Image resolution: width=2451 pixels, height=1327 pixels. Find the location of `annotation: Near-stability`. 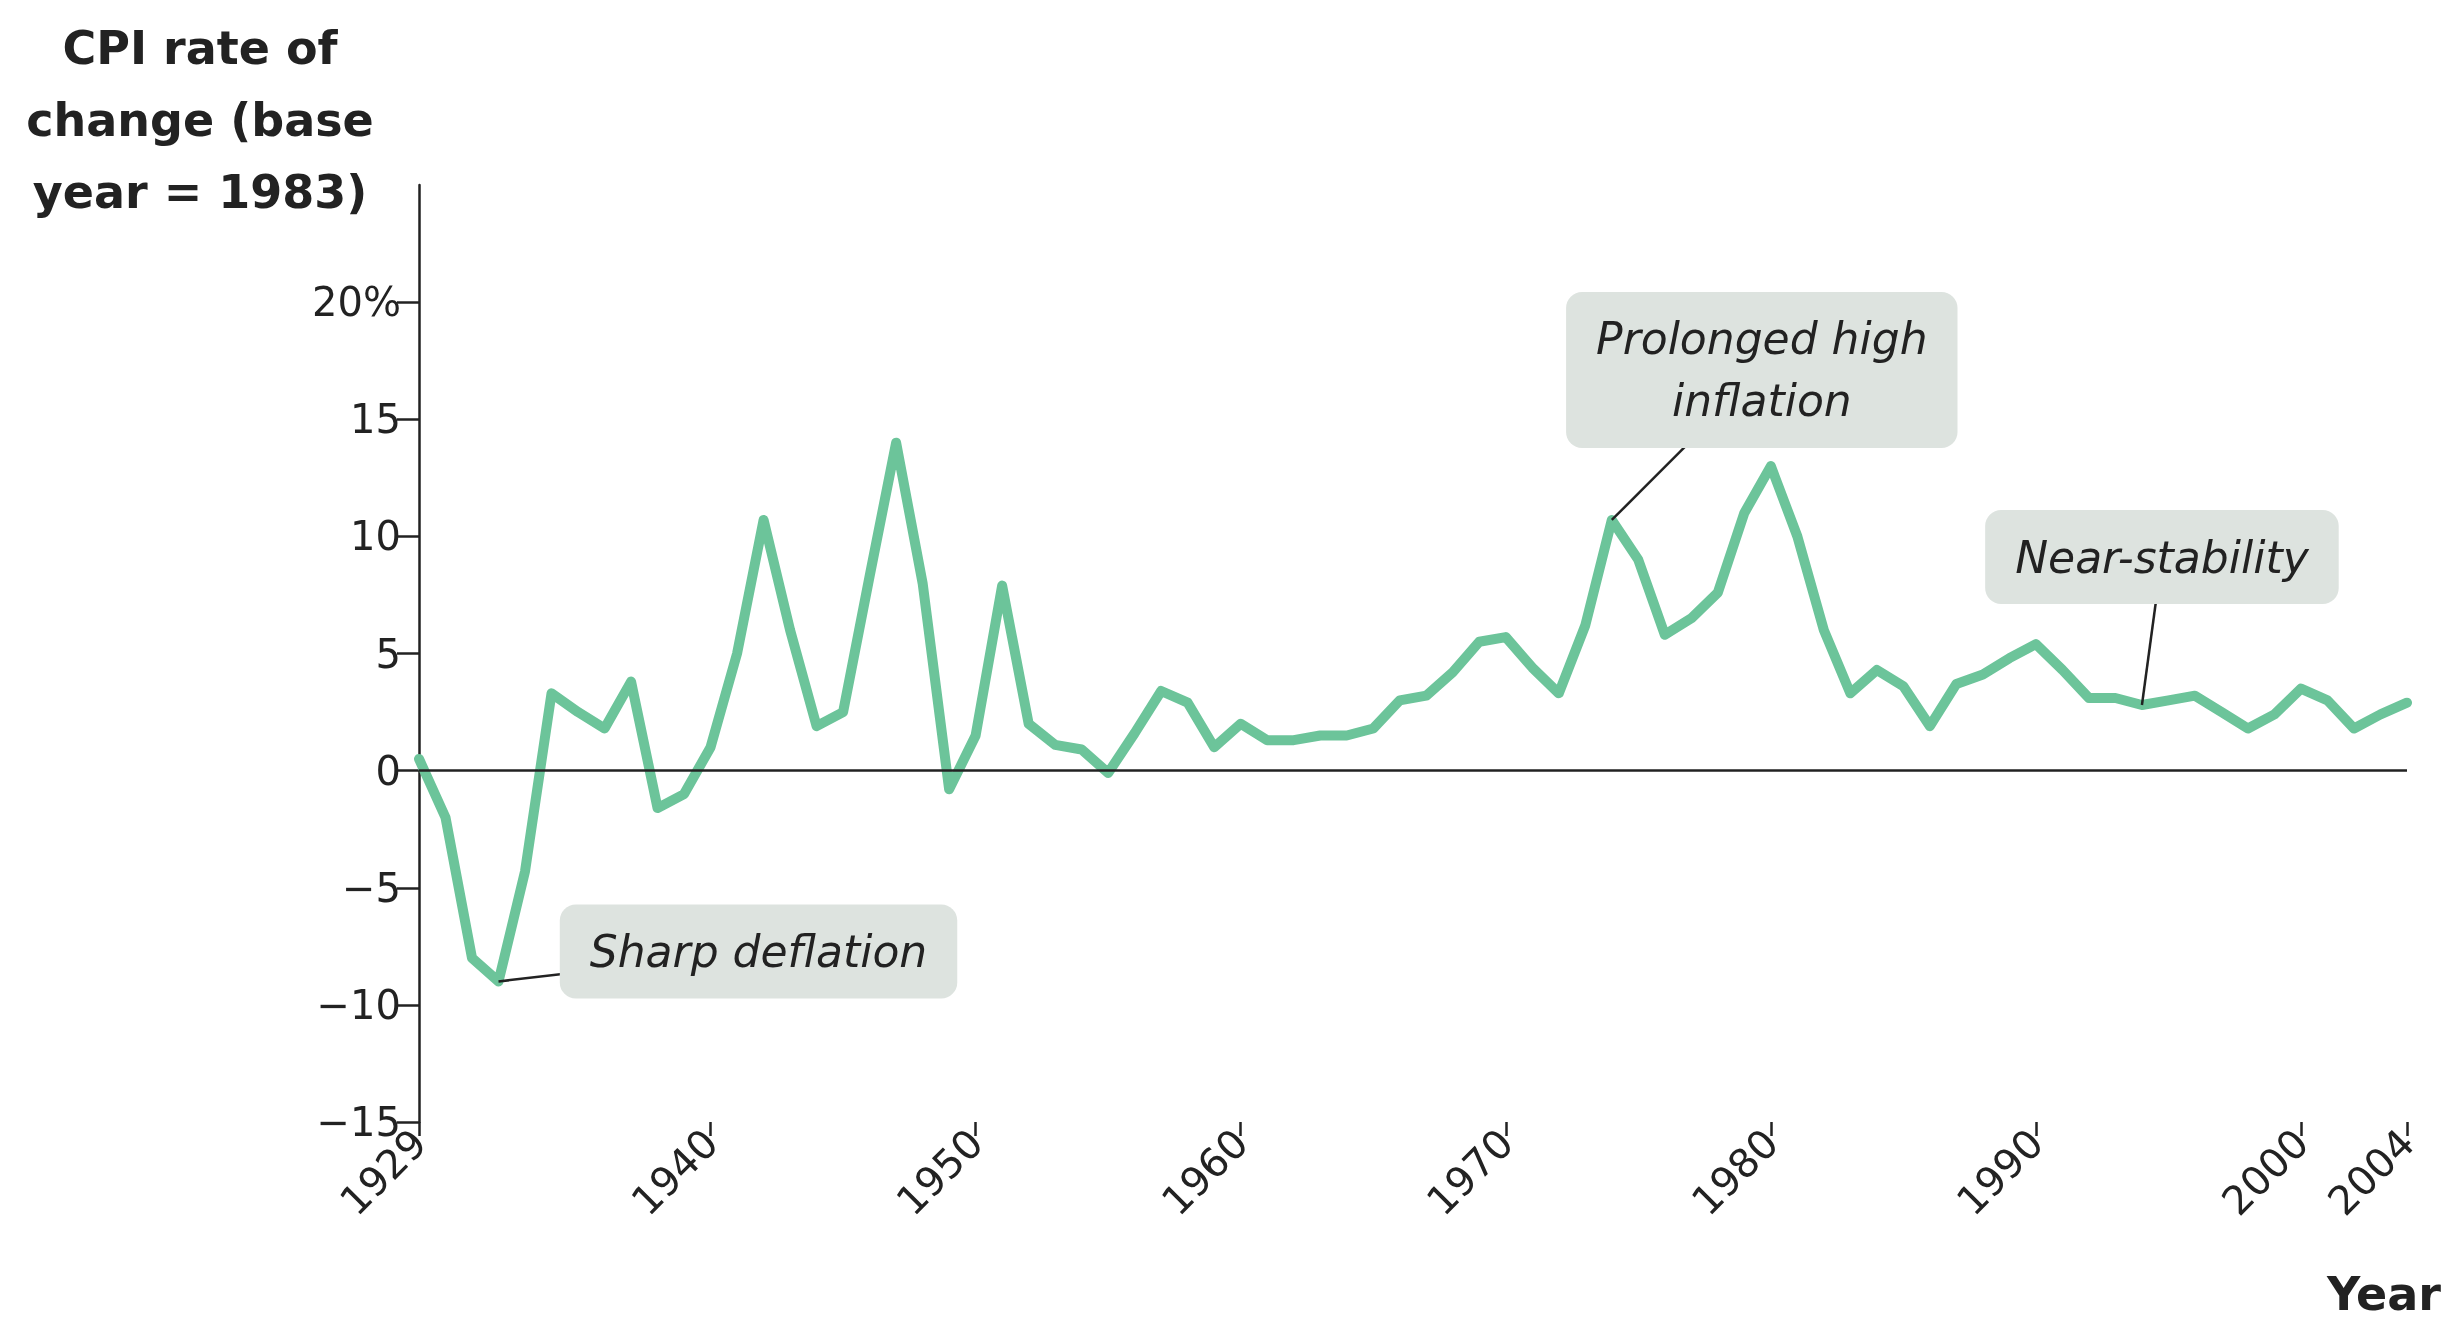

annotation: Near-stability is located at coordinates (2162, 557).